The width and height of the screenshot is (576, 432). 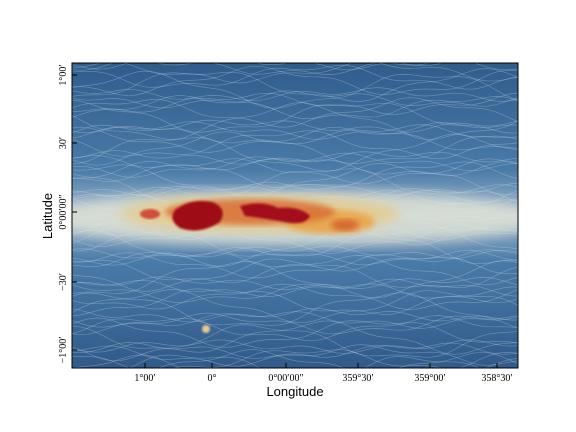 What do you see at coordinates (285, 378) in the screenshot?
I see `x-tick-label: 0°00′00″` at bounding box center [285, 378].